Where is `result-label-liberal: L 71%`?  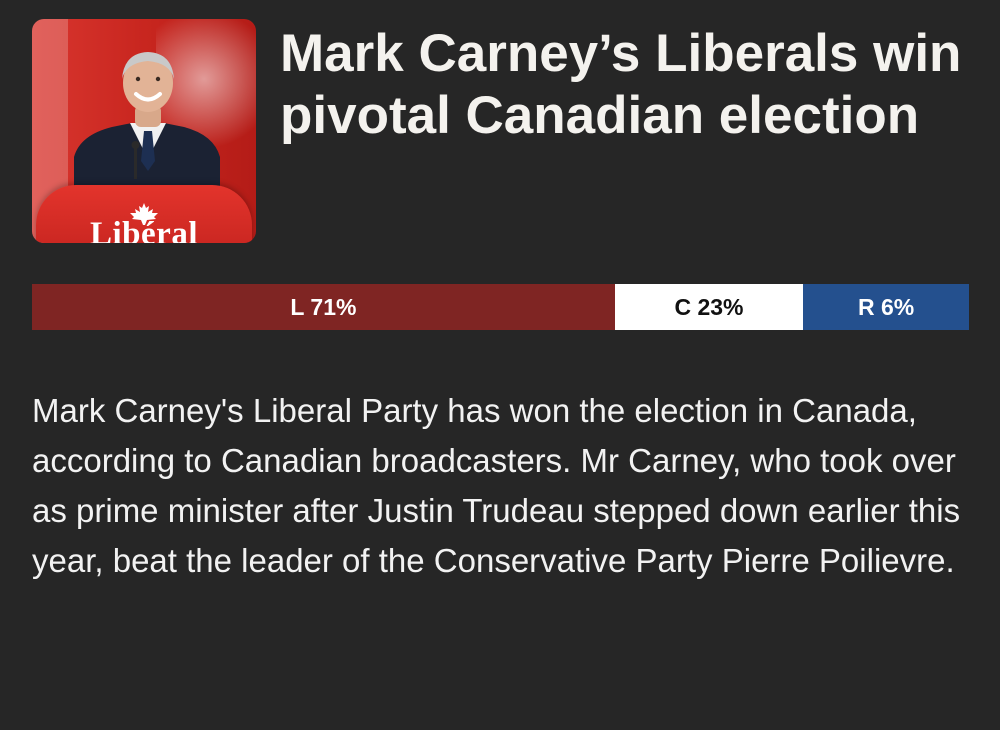 result-label-liberal: L 71% is located at coordinates (323, 306).